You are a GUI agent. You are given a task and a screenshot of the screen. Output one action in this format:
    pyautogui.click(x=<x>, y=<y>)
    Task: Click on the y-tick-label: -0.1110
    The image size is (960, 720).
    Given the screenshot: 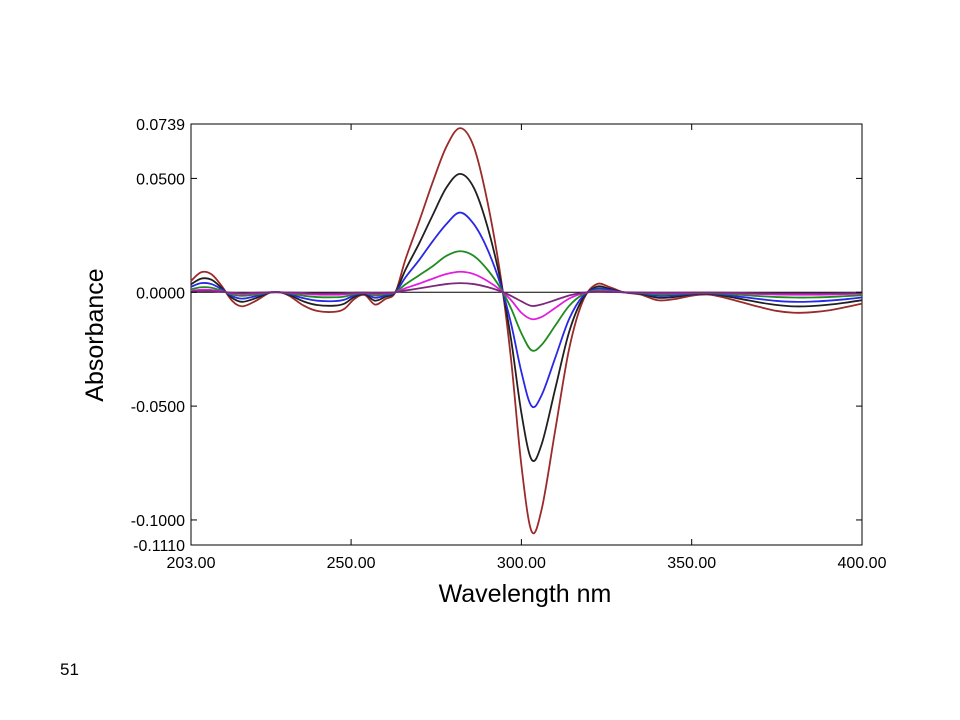 What is the action you would take?
    pyautogui.click(x=159, y=546)
    